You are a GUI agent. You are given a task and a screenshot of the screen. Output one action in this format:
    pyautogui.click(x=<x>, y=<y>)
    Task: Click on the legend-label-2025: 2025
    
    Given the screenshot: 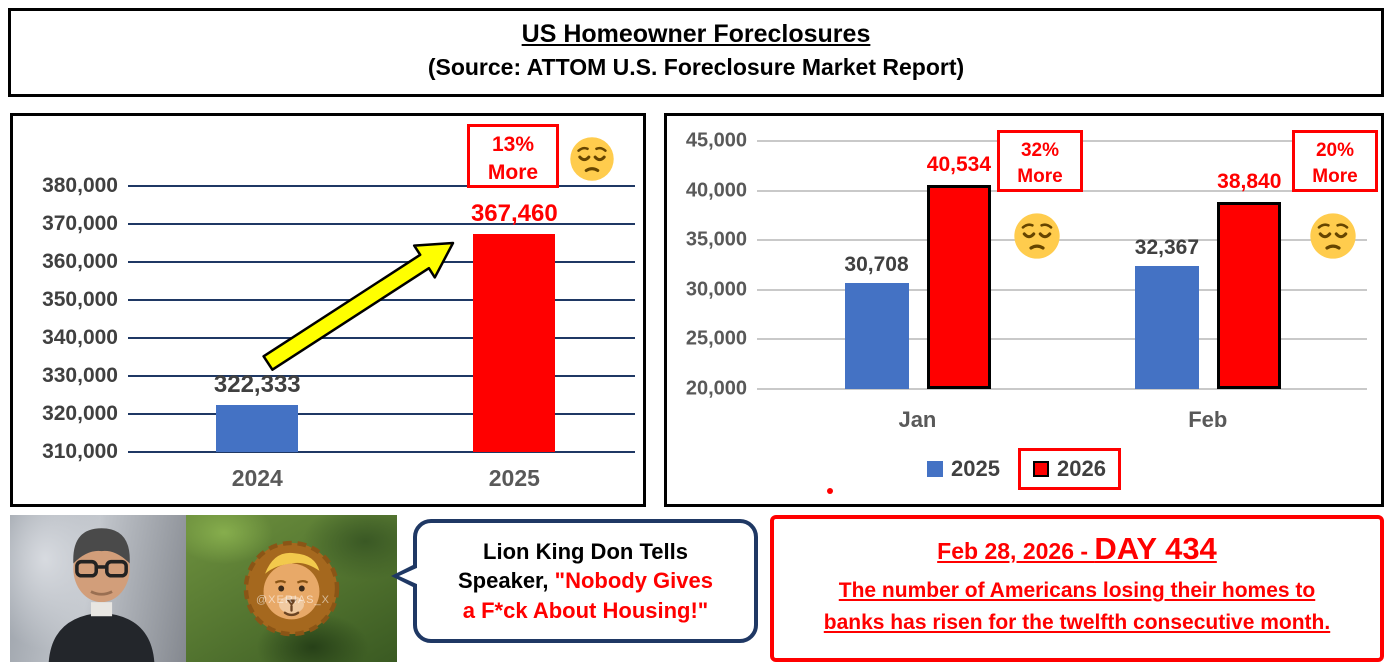 What is the action you would take?
    pyautogui.click(x=975, y=468)
    